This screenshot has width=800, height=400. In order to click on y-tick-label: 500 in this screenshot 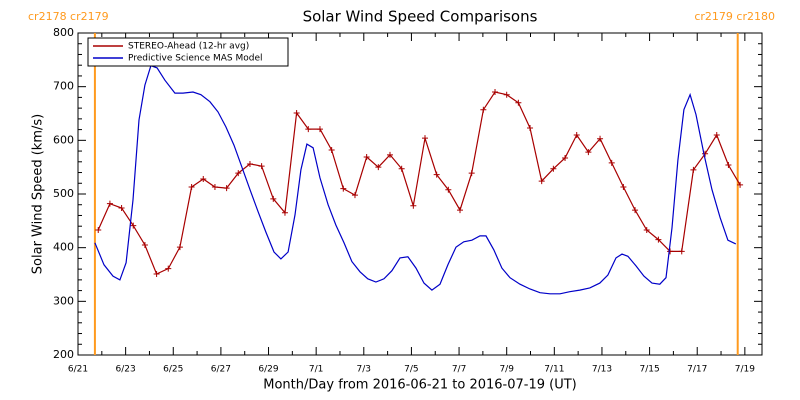, I will do `click(63, 193)`.